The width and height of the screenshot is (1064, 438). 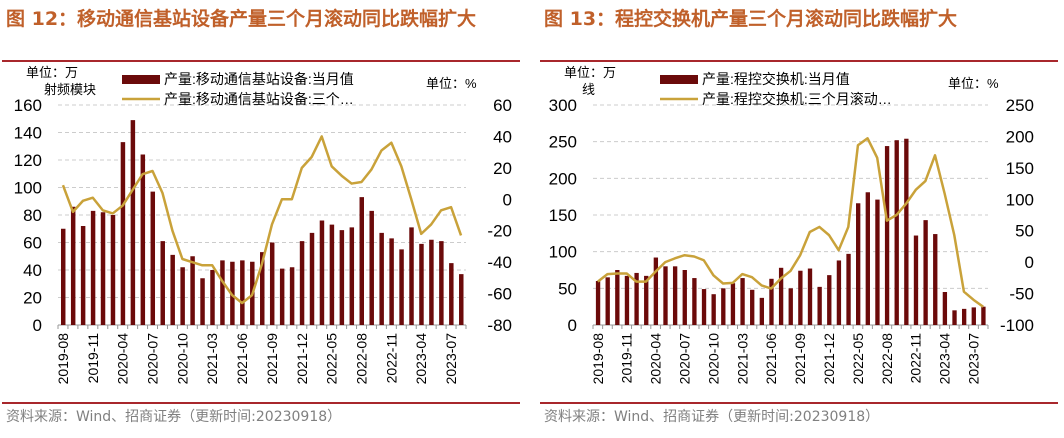 I want to click on y-right-tick-label: 40, so click(x=502, y=136).